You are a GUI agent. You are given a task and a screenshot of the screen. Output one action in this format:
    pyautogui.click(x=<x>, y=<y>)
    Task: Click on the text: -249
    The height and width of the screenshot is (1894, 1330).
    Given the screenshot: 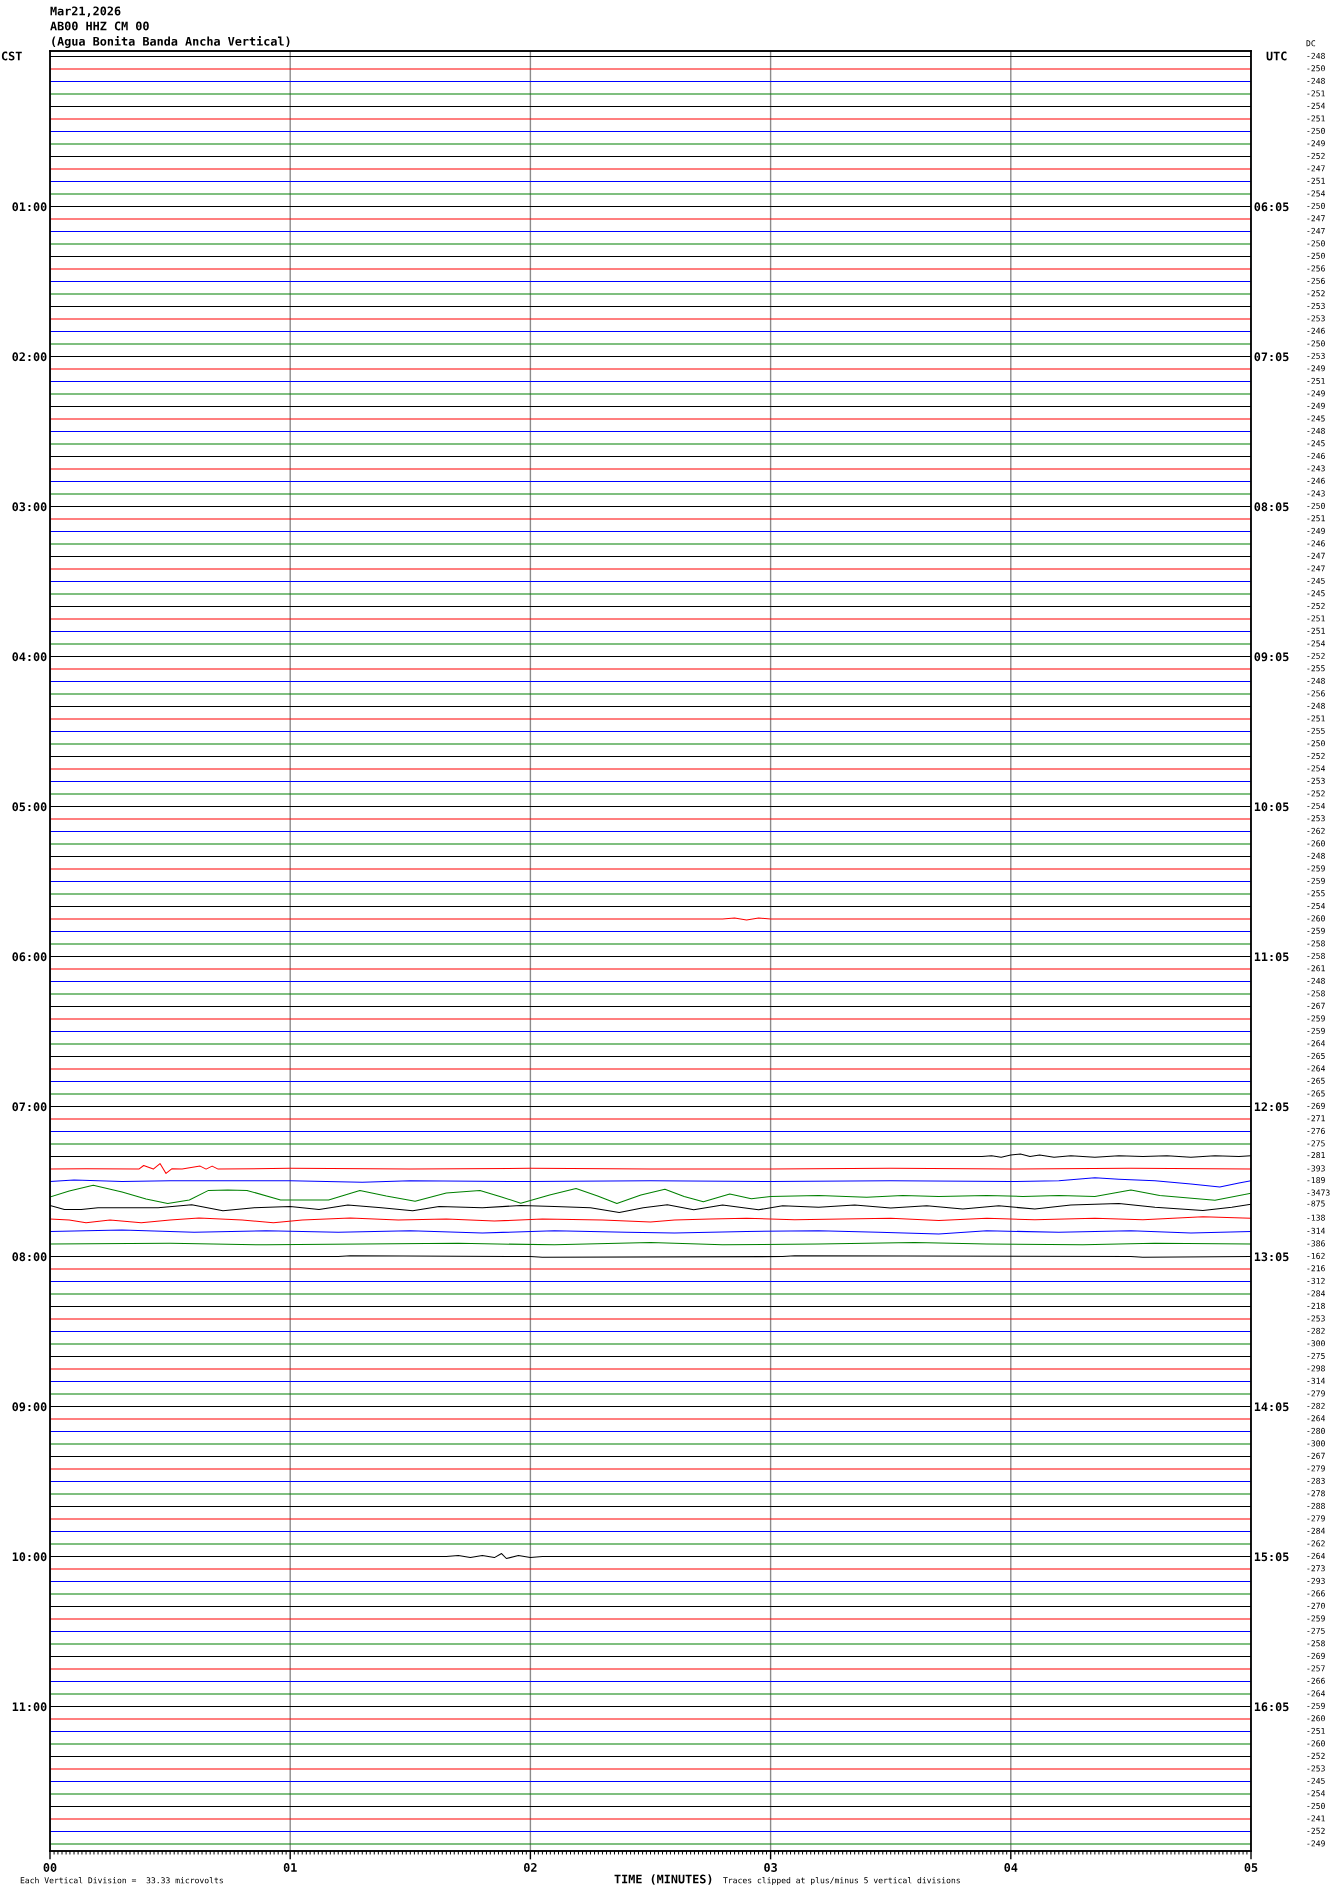 What is the action you would take?
    pyautogui.click(x=1316, y=368)
    